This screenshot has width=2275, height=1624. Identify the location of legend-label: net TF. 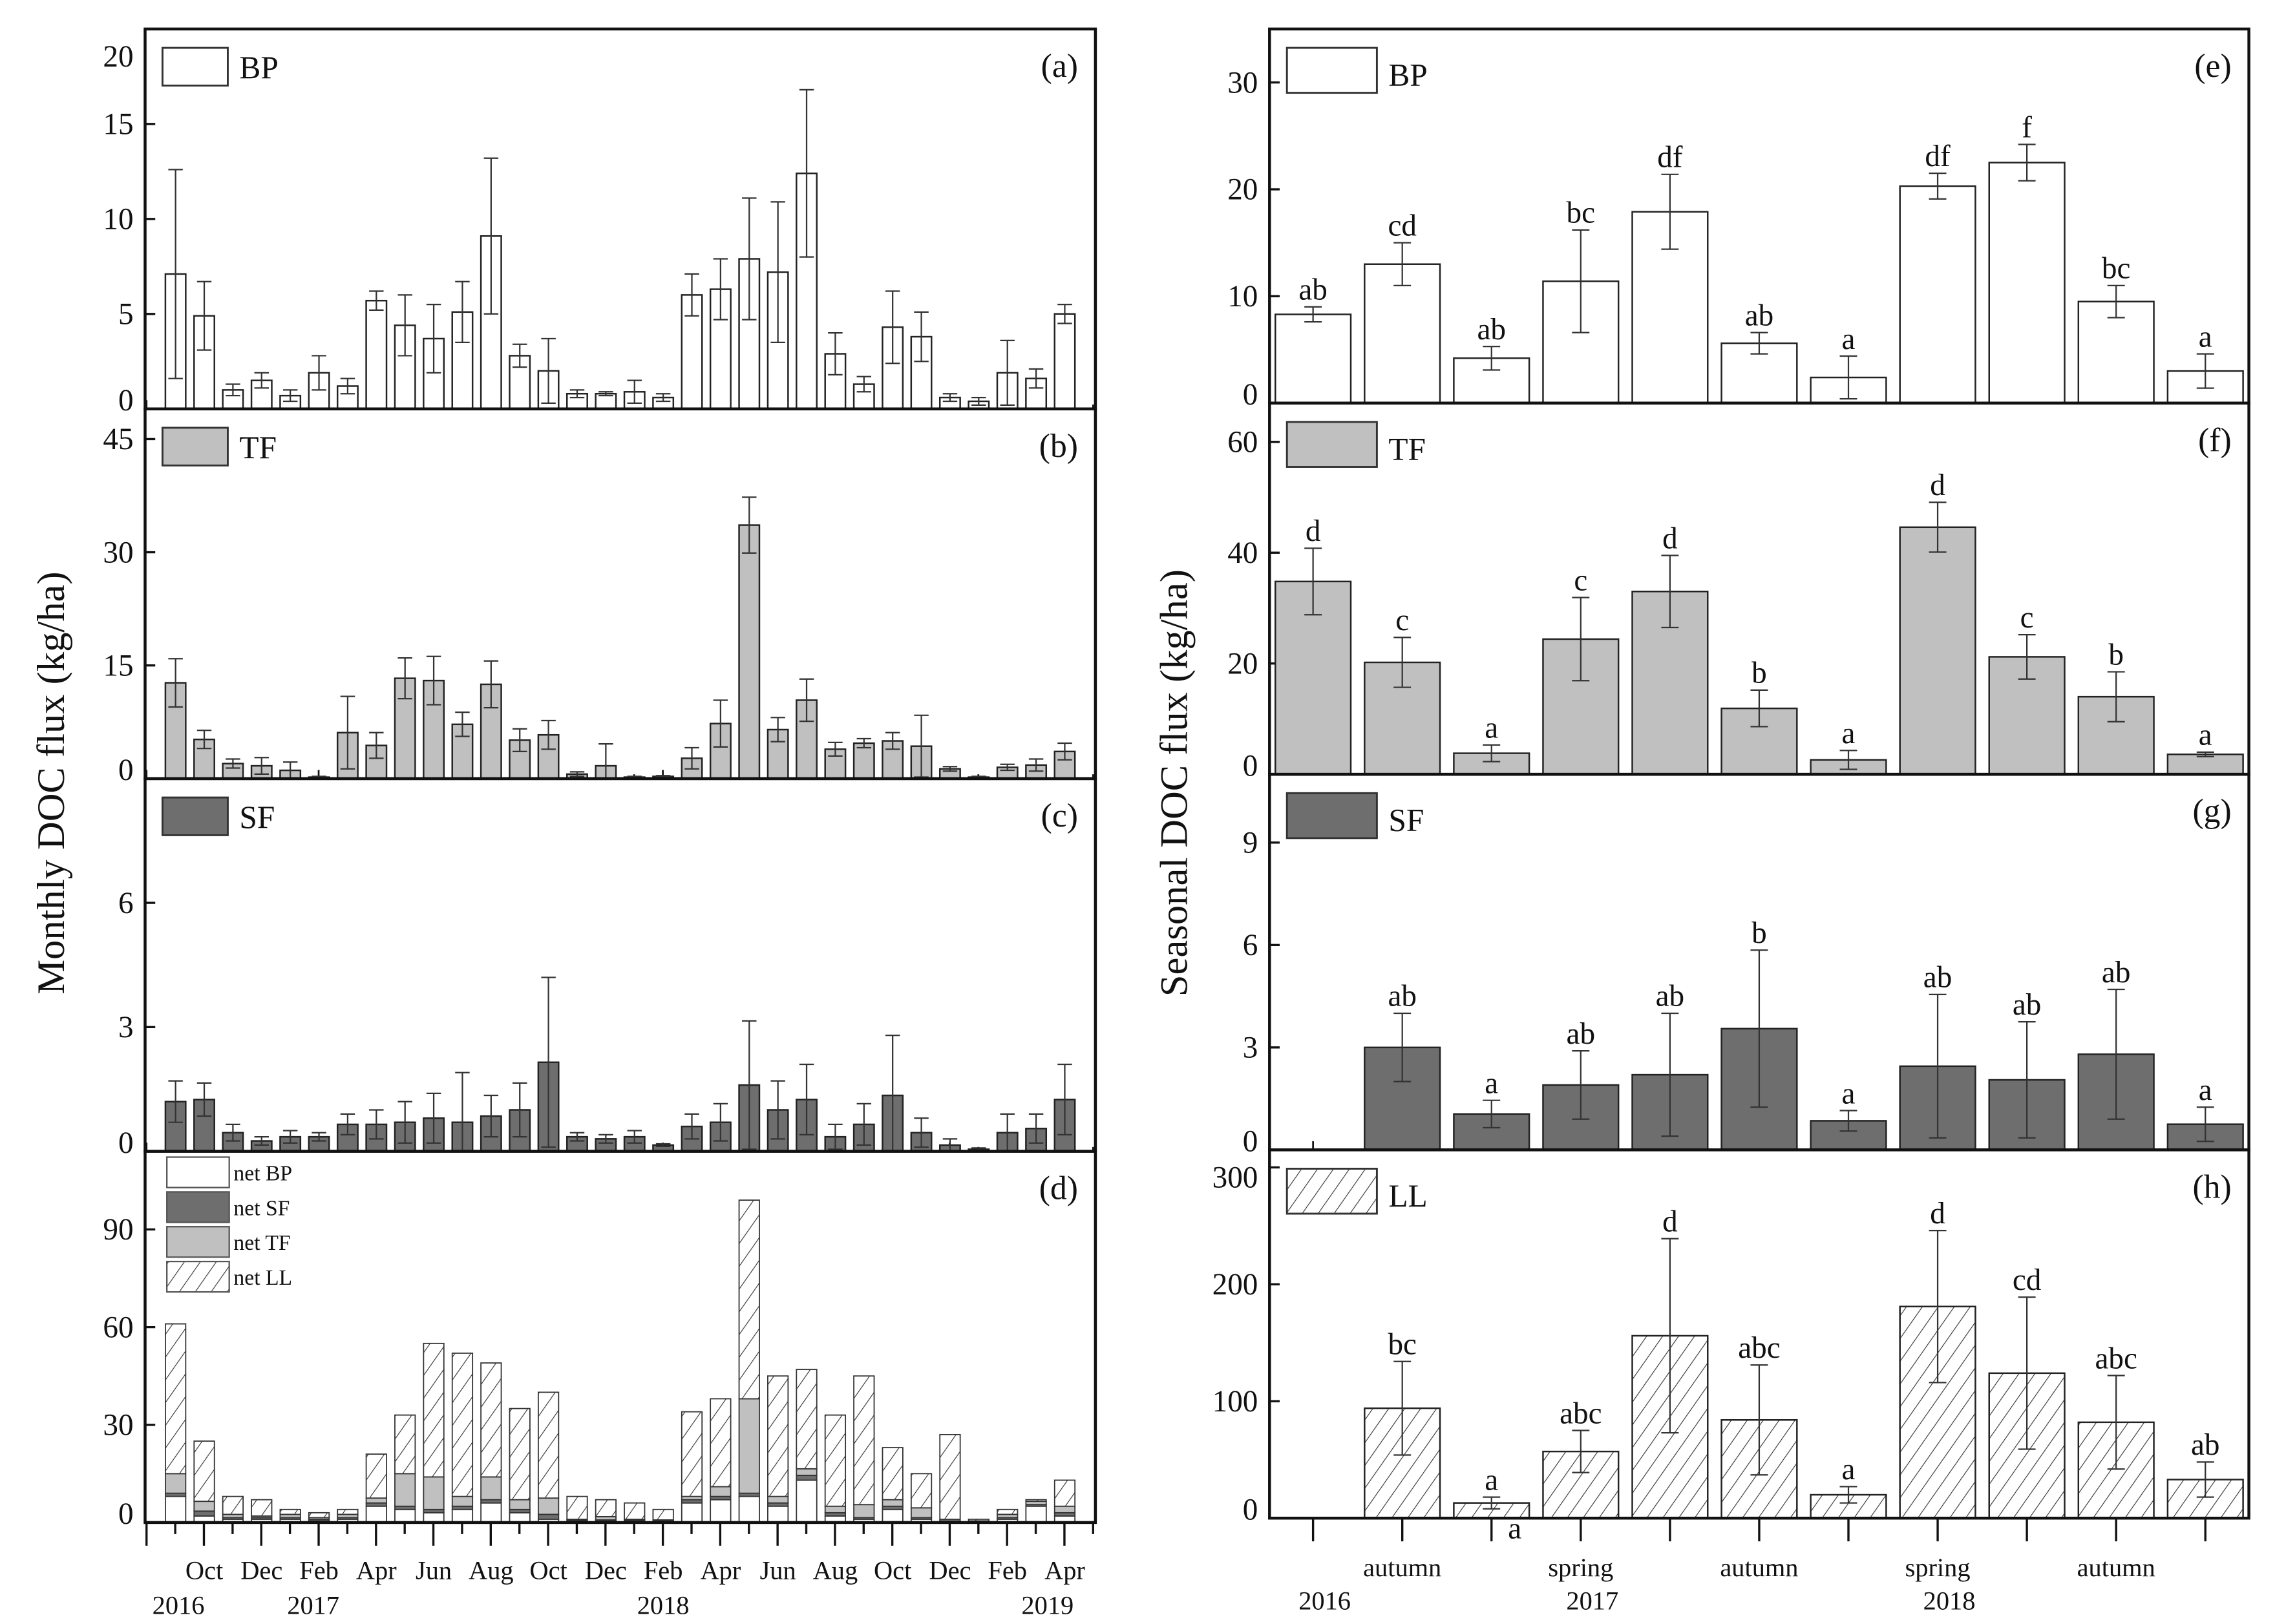
(262, 1243).